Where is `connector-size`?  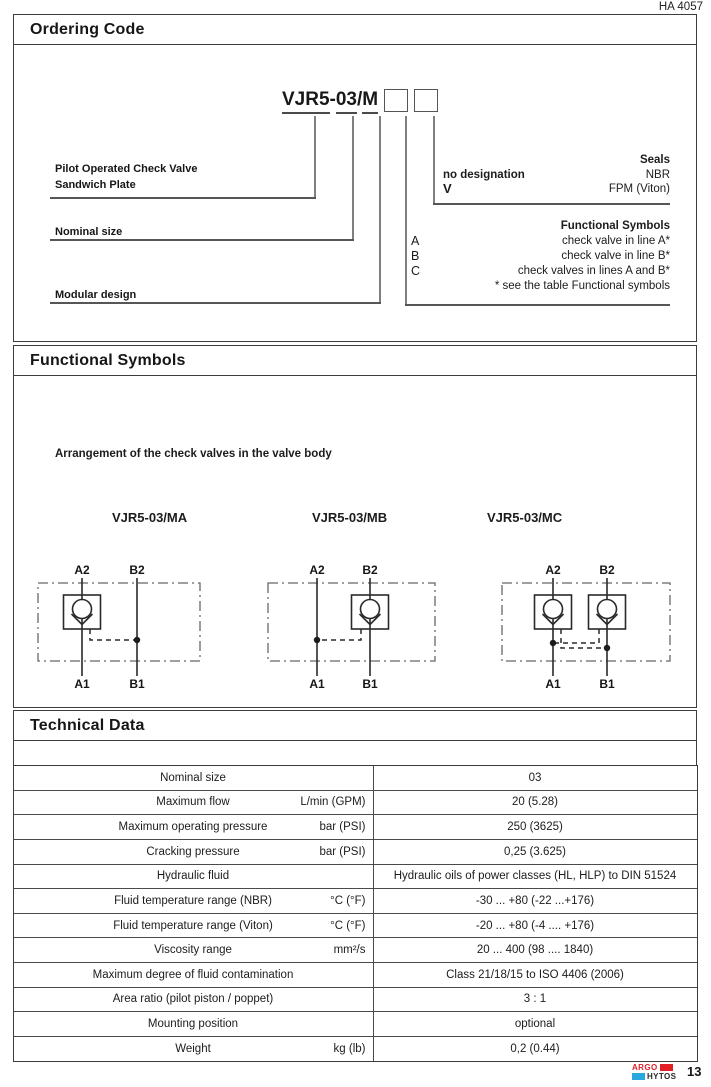 connector-size is located at coordinates (353, 177).